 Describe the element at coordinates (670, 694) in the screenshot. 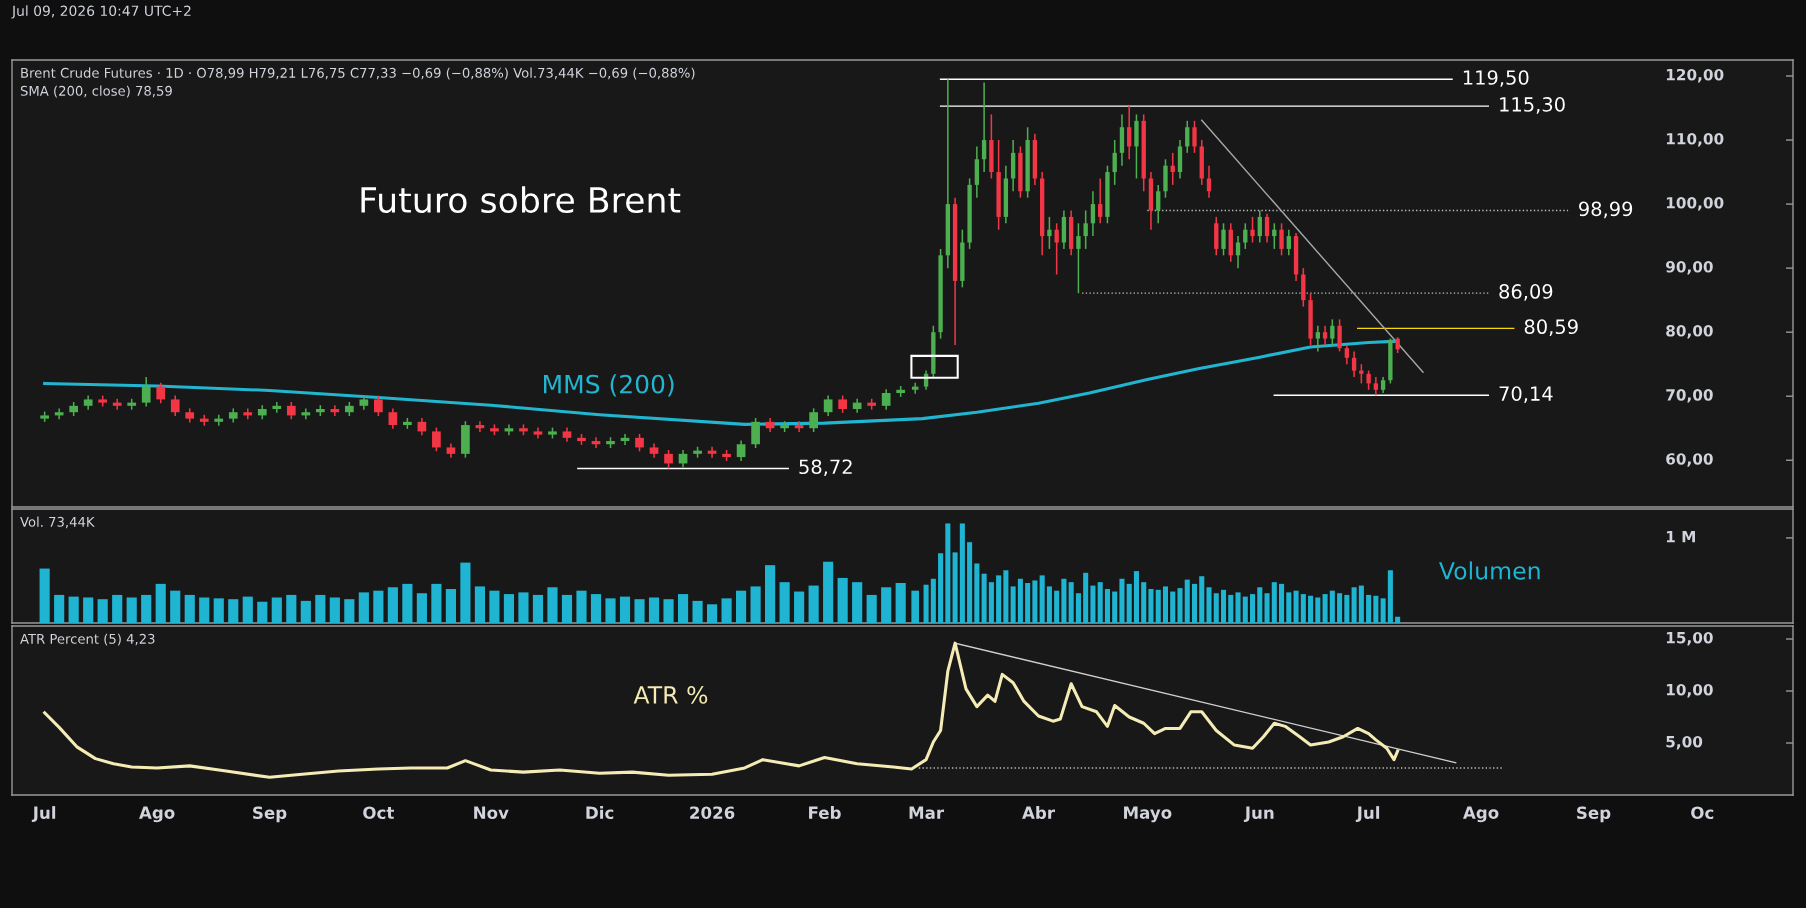

I see `text: ATR %` at that location.